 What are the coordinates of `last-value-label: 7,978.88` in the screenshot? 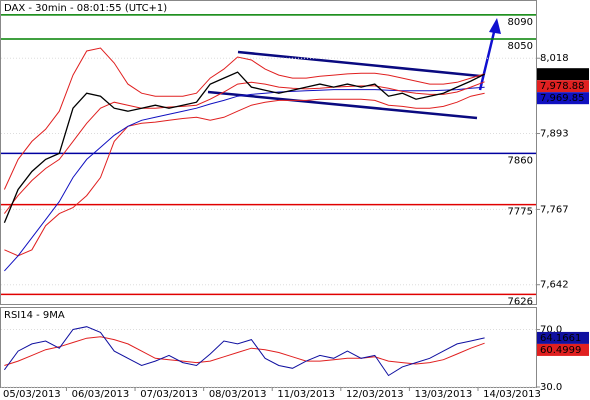 It's located at (562, 86).